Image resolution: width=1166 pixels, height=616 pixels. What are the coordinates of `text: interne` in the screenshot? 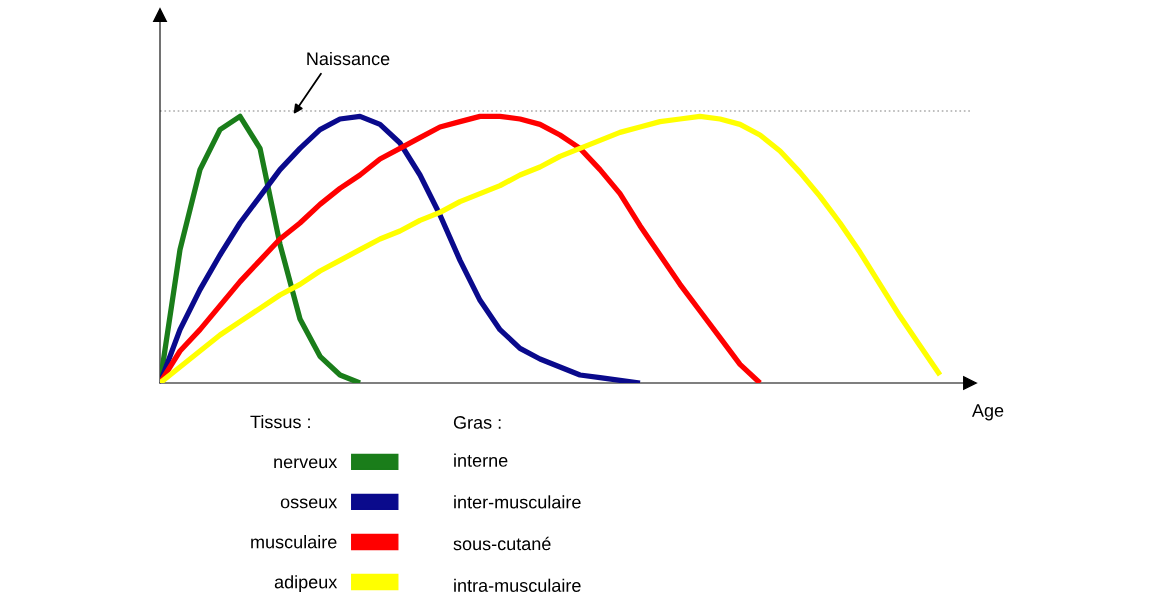 It's located at (481, 460).